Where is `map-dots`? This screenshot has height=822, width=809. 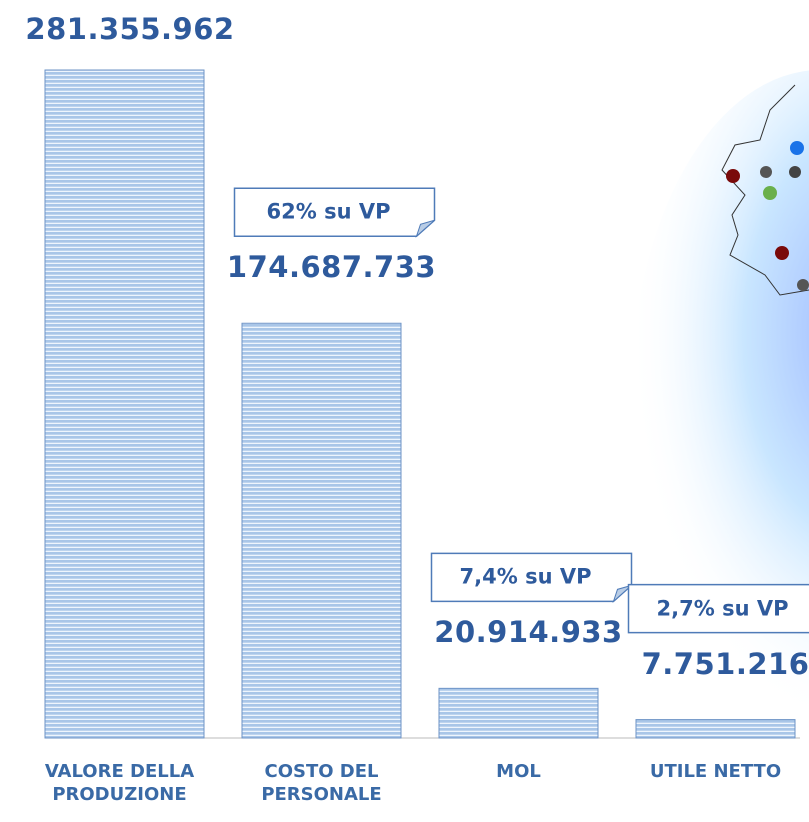 map-dots is located at coordinates (767, 216).